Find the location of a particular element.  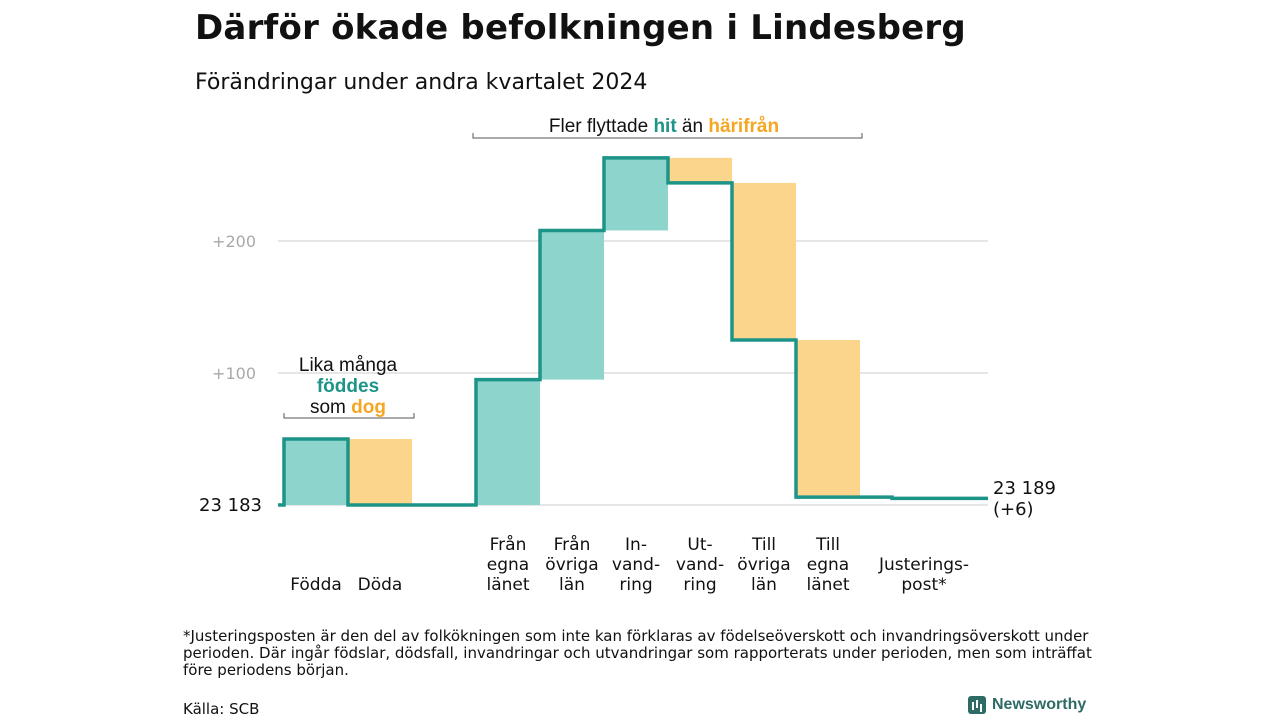

annotation-text-part: dog is located at coordinates (368, 407).